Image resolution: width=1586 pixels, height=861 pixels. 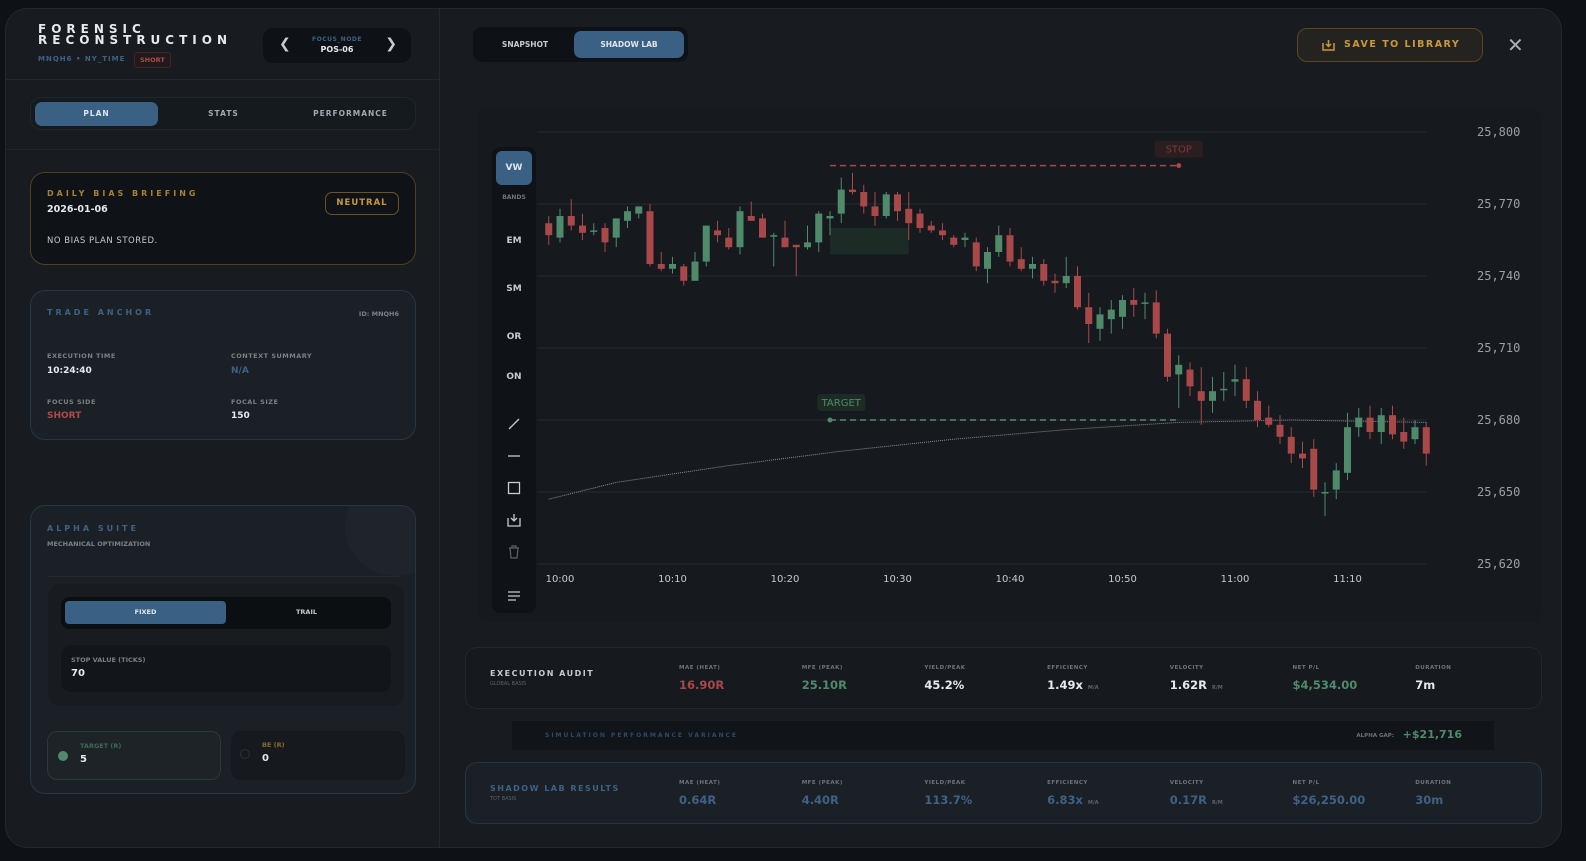 I want to click on chevron-right-icon: ❯, so click(x=391, y=44).